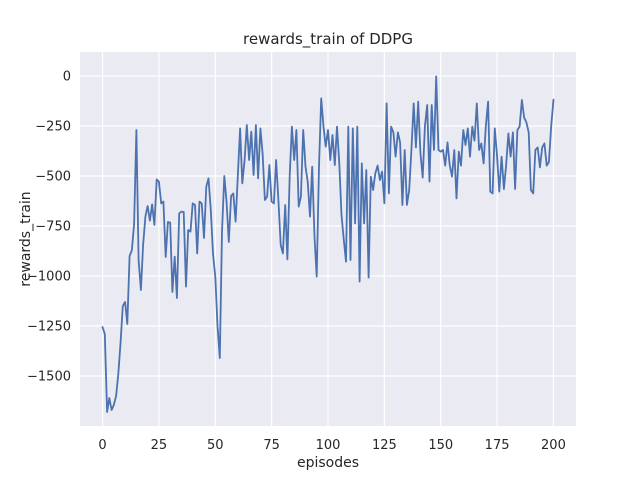 This screenshot has height=480, width=640. What do you see at coordinates (102, 445) in the screenshot?
I see `x-tick-label: 0` at bounding box center [102, 445].